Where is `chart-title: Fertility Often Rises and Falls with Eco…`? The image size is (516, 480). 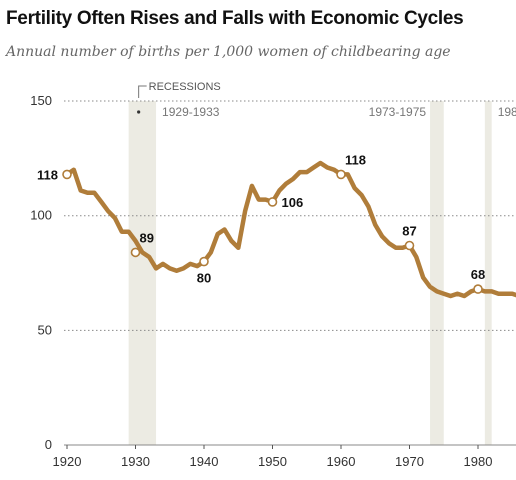 chart-title: Fertility Often Rises and Falls with Eco… is located at coordinates (235, 18).